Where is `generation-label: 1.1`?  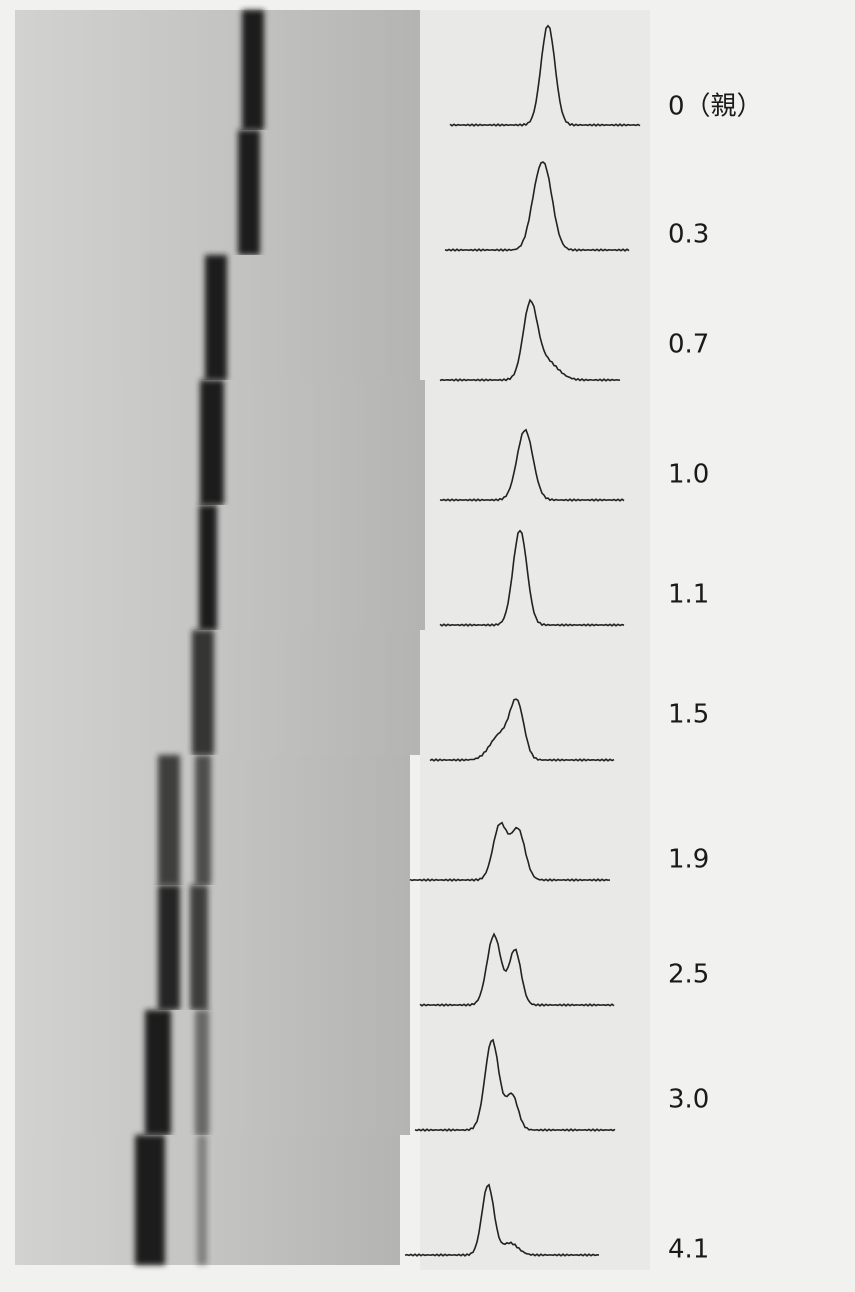 generation-label: 1.1 is located at coordinates (688, 595).